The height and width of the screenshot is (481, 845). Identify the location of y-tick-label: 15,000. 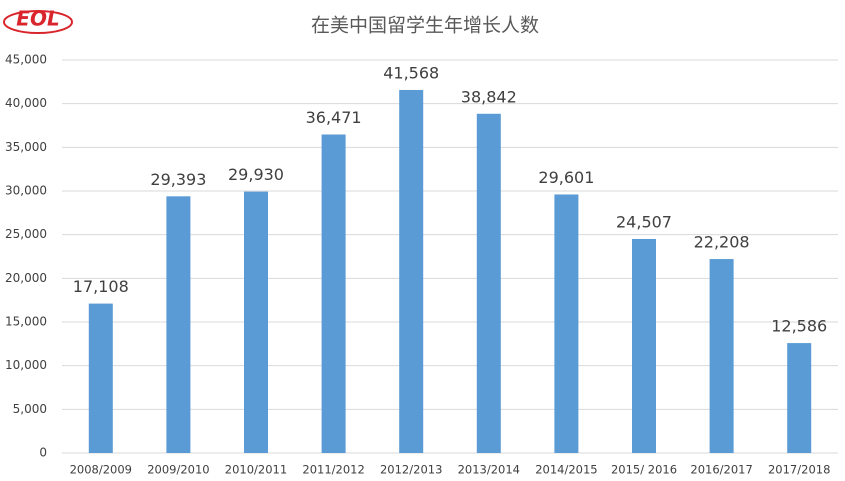
(26, 322).